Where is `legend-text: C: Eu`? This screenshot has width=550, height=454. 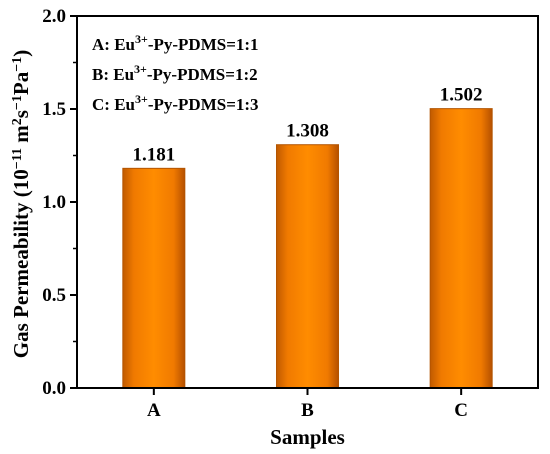
legend-text: C: Eu is located at coordinates (113, 104).